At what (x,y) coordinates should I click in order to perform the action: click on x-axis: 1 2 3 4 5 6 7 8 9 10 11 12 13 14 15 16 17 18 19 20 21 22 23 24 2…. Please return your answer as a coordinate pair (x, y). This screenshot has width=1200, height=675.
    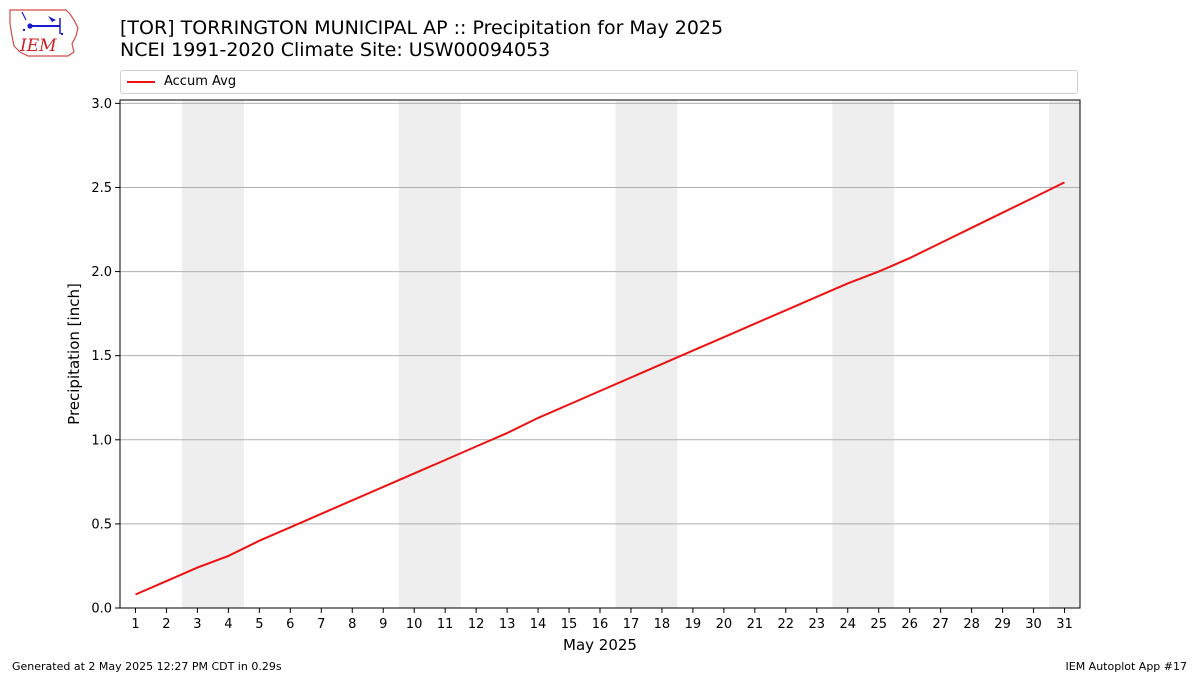
    Looking at the image, I should click on (602, 620).